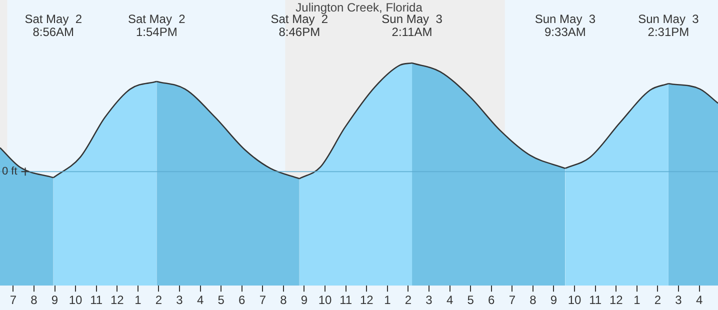 This screenshot has height=310, width=718. Describe the element at coordinates (53, 25) in the screenshot. I see `text: Sat May 2 8:56AM` at that location.